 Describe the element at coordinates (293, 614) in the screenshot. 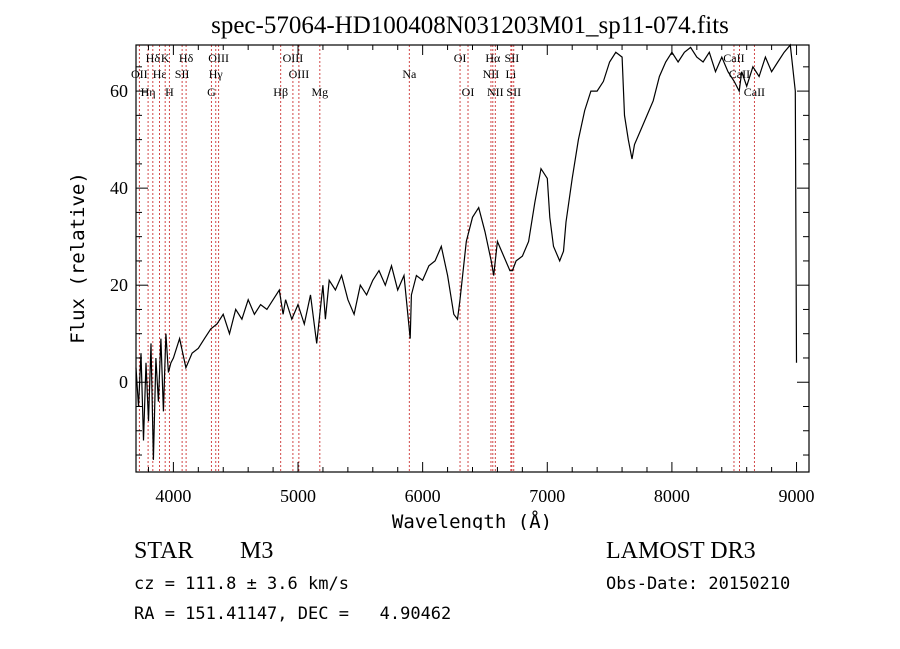

I see `radec-label: RA = 151.41147, DEC = 4.90462` at that location.